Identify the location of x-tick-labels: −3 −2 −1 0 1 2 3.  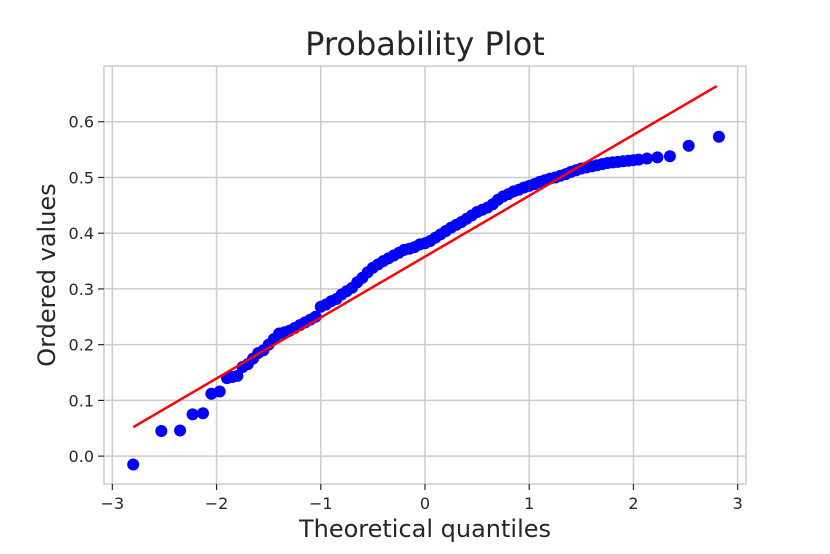
(422, 498).